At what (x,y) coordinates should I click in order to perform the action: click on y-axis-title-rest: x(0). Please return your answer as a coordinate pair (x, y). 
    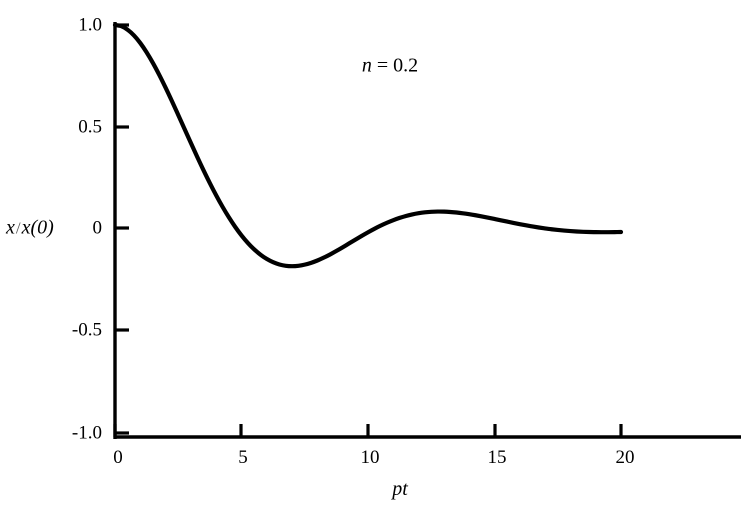
    Looking at the image, I should click on (37, 227).